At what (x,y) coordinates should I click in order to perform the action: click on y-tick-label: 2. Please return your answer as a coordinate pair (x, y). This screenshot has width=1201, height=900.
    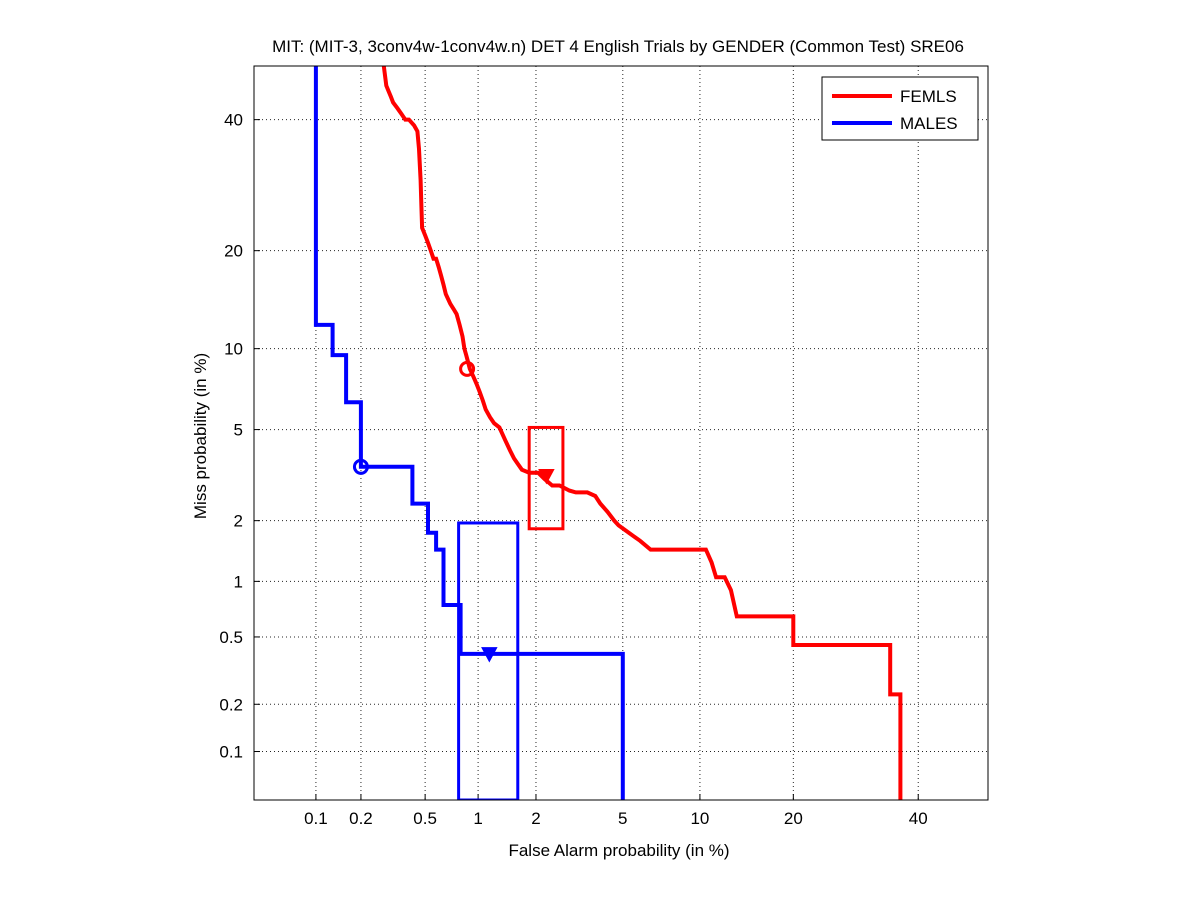
    Looking at the image, I should click on (238, 521).